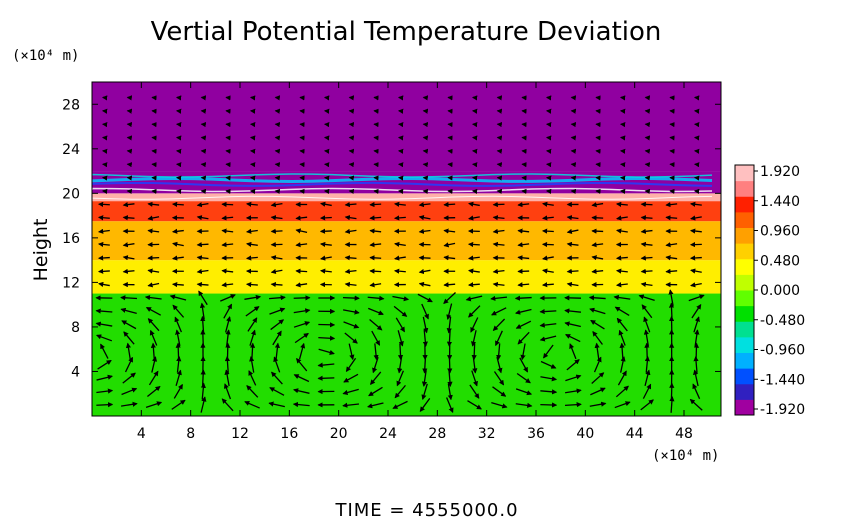 Image resolution: width=854 pixels, height=519 pixels. What do you see at coordinates (406, 32) in the screenshot?
I see `chart-title: Vertial Potential Temperature Deviation` at bounding box center [406, 32].